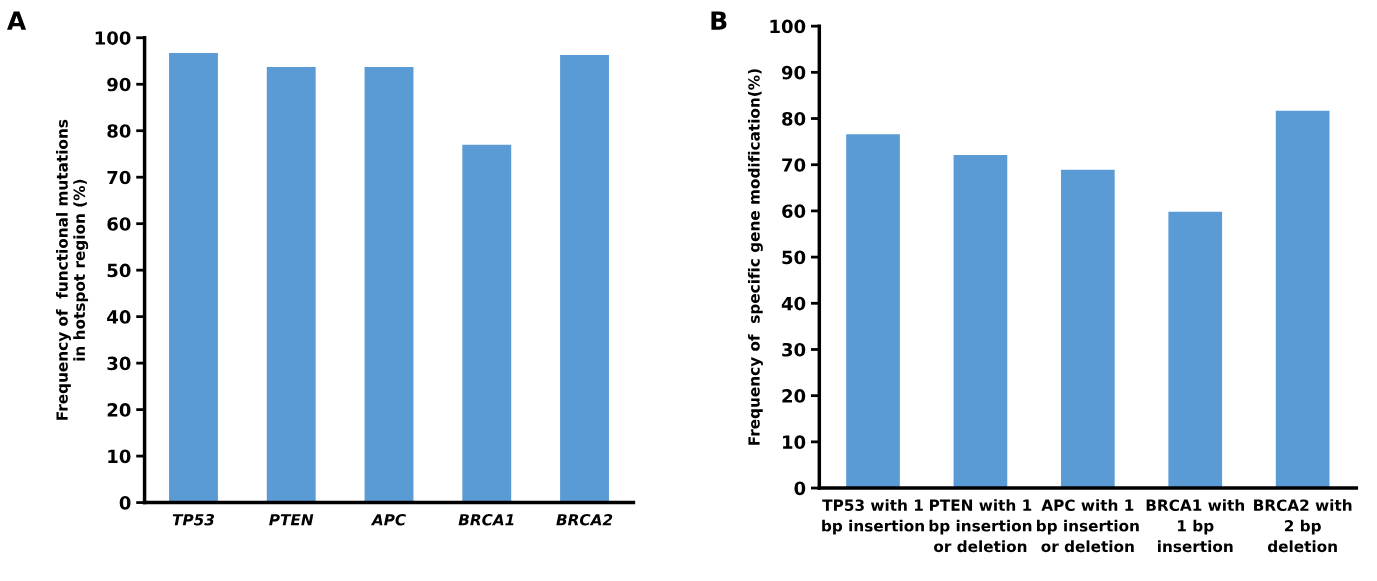 This screenshot has height=581, width=1377. I want to click on y-axis-title: Frequency of functional mutations in hotspot region (%), so click(72, 269).